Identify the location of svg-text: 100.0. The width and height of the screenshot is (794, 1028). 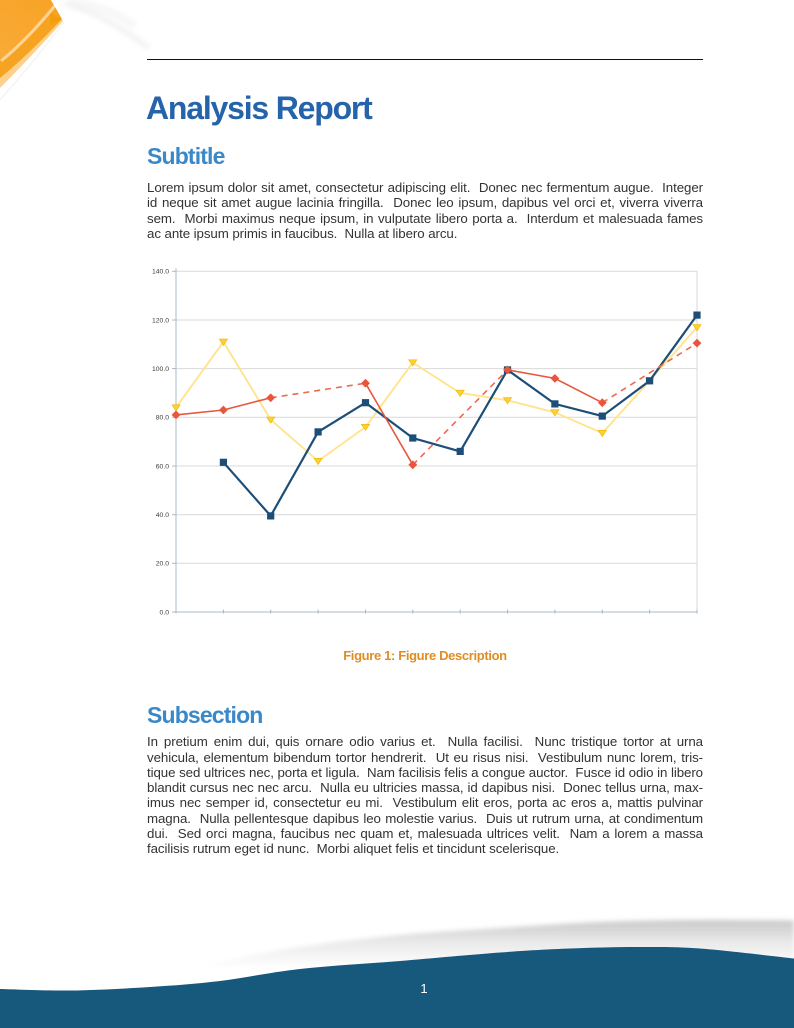
(160, 369).